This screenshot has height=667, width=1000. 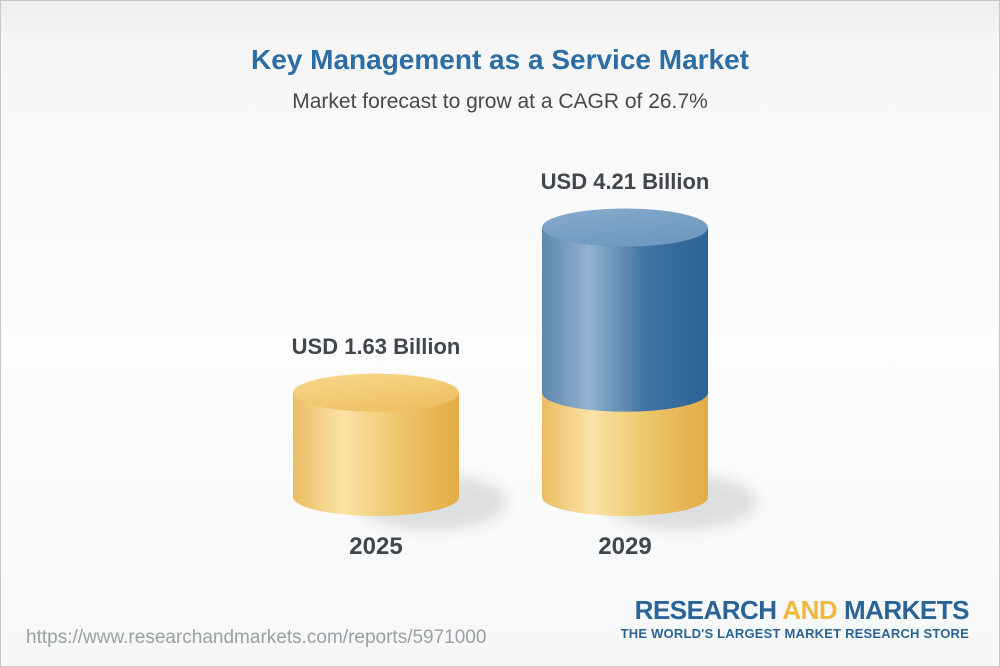 What do you see at coordinates (376, 454) in the screenshot?
I see `cylinder-segment-market-size-2025` at bounding box center [376, 454].